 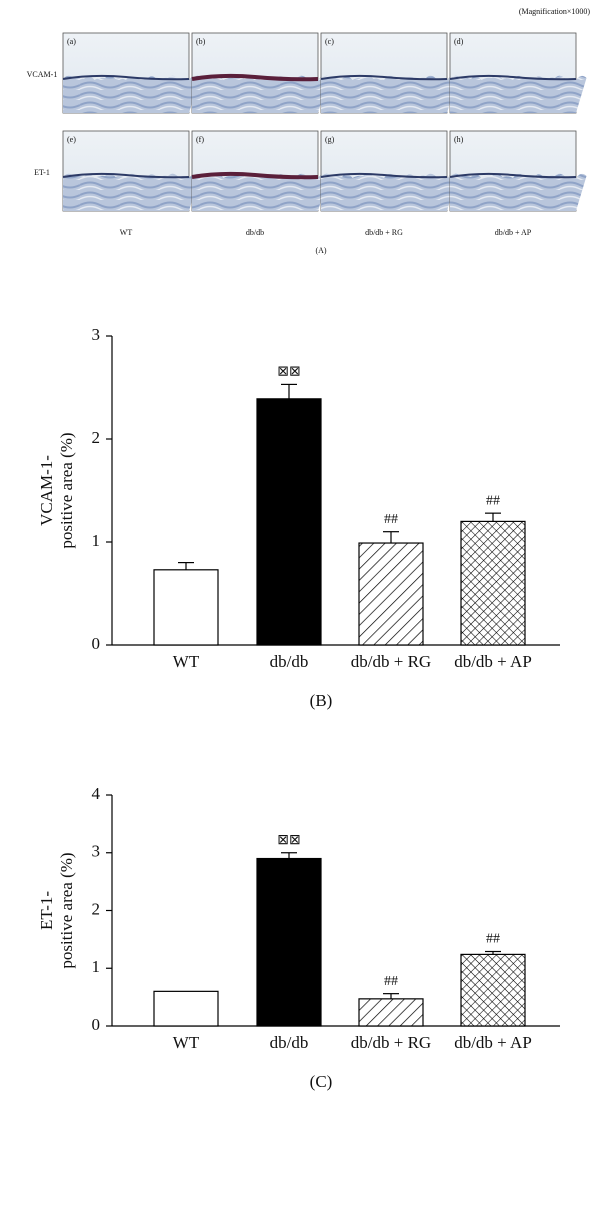 I want to click on panel-letter: (h), so click(x=459, y=139).